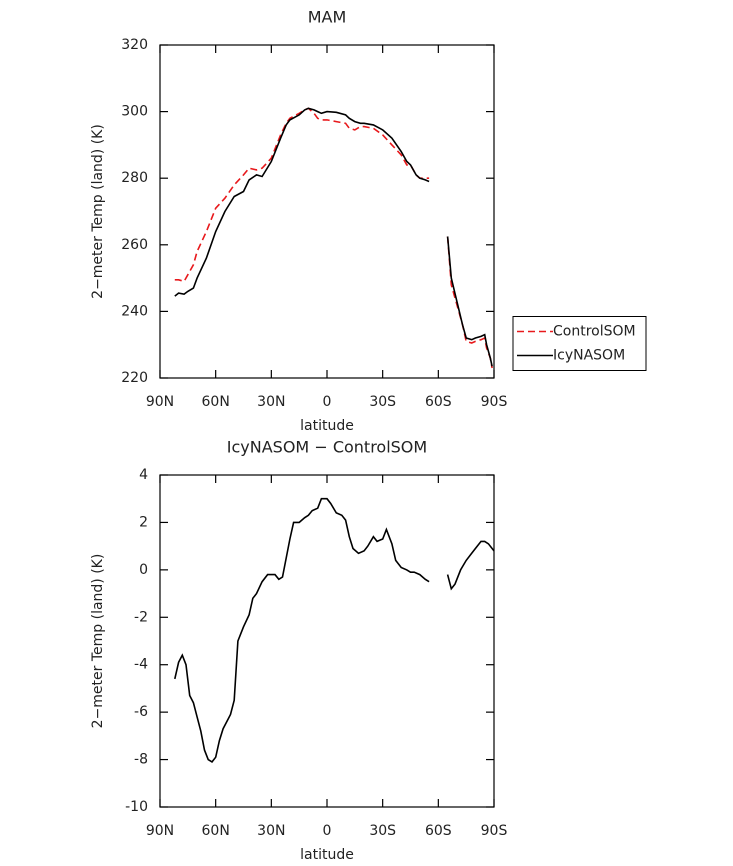 This screenshot has width=733, height=866. I want to click on y-tick-label: -4, so click(141, 665).